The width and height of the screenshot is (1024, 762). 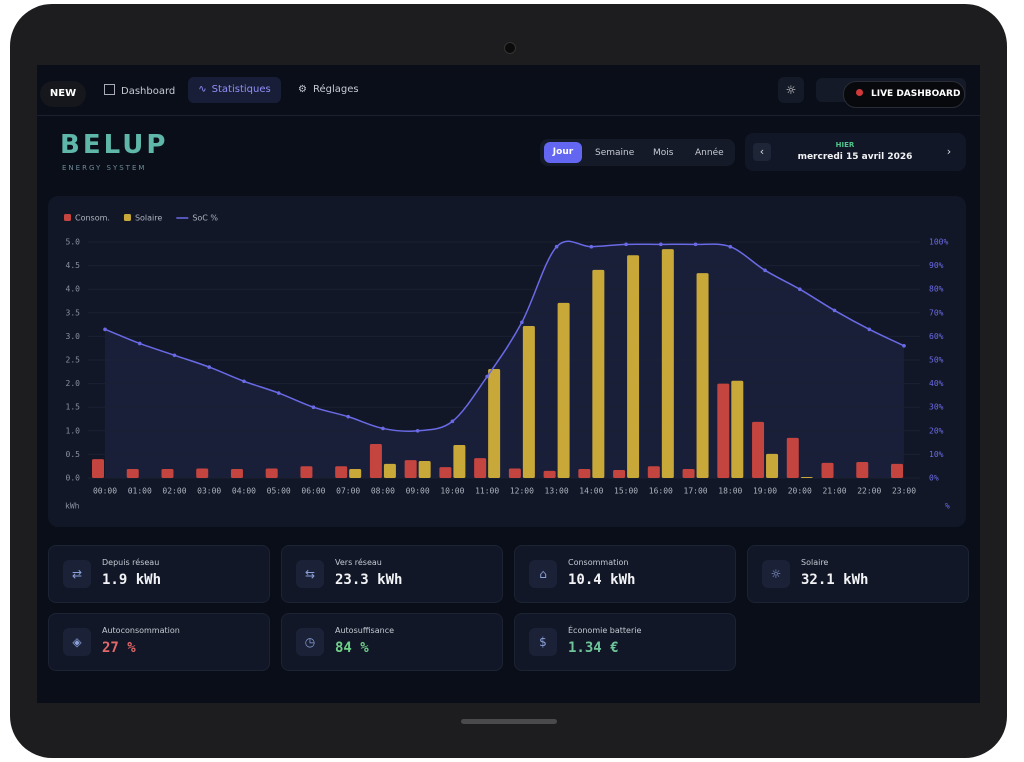 I want to click on card-value: 84 %, so click(x=352, y=648).